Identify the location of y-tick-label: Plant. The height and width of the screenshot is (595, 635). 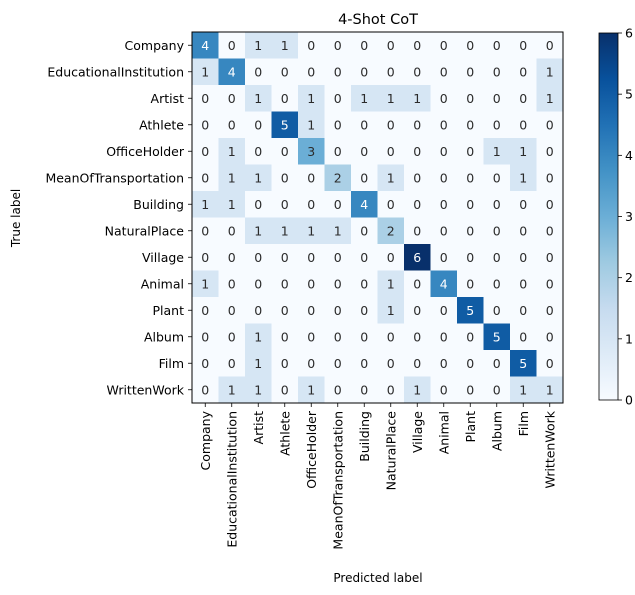
(169, 310).